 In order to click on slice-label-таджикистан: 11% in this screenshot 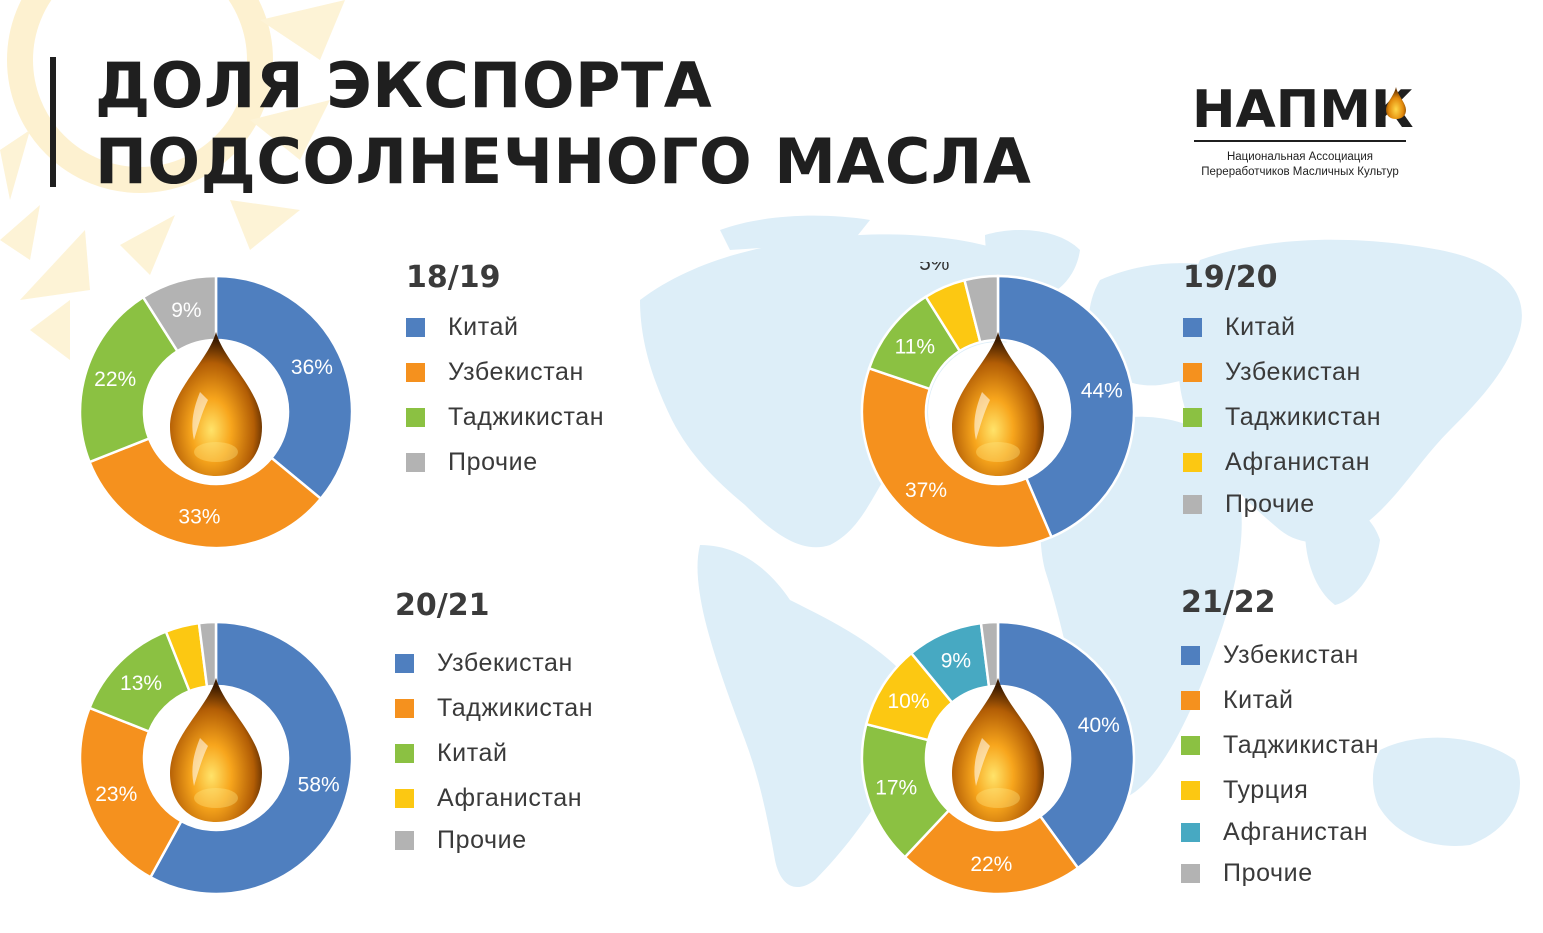, I will do `click(915, 346)`.